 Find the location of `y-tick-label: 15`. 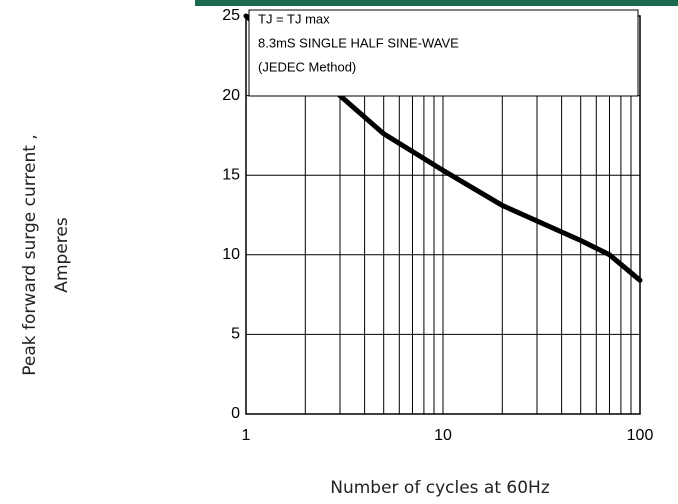

y-tick-label: 15 is located at coordinates (231, 174).